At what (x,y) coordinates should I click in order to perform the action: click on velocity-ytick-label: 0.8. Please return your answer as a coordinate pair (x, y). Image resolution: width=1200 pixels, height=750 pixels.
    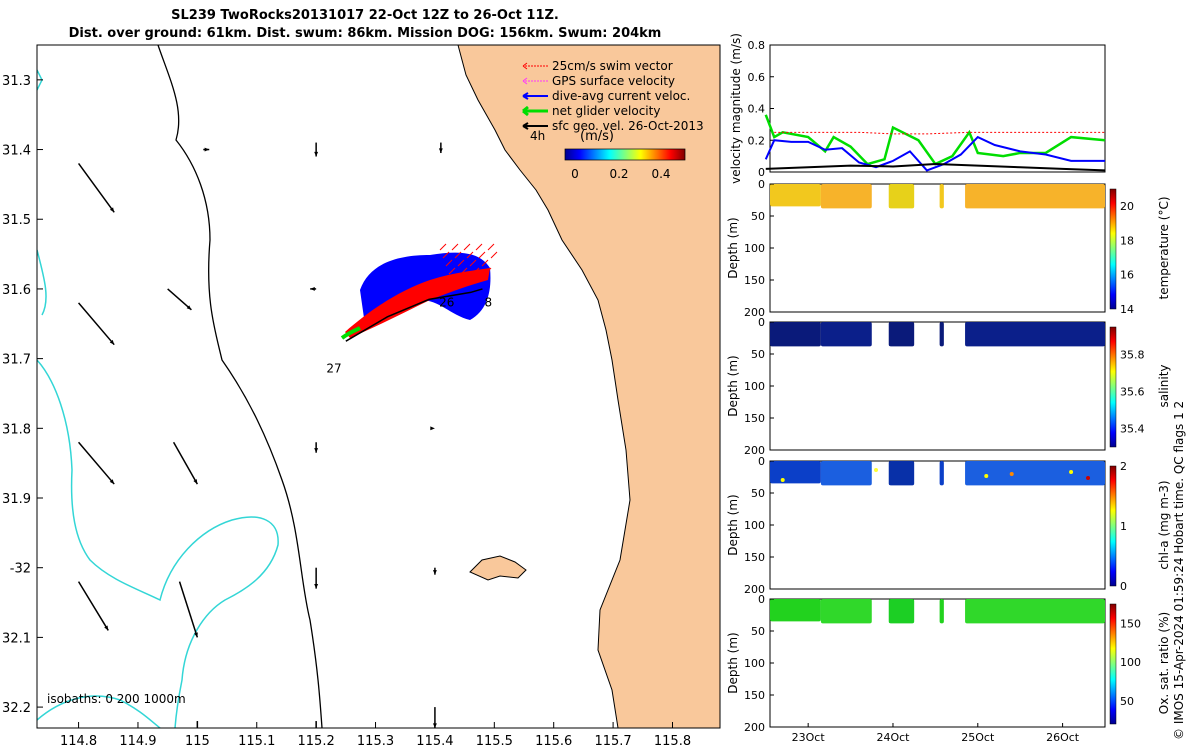
    Looking at the image, I should click on (757, 45).